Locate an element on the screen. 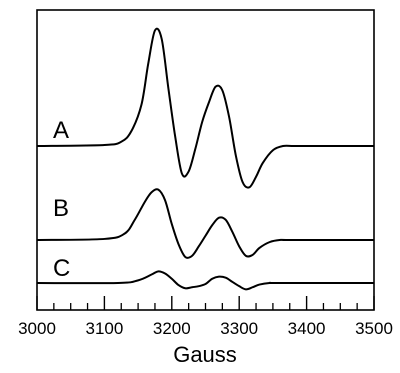 The height and width of the screenshot is (373, 400). trace-label-group: A B C is located at coordinates (61, 199).